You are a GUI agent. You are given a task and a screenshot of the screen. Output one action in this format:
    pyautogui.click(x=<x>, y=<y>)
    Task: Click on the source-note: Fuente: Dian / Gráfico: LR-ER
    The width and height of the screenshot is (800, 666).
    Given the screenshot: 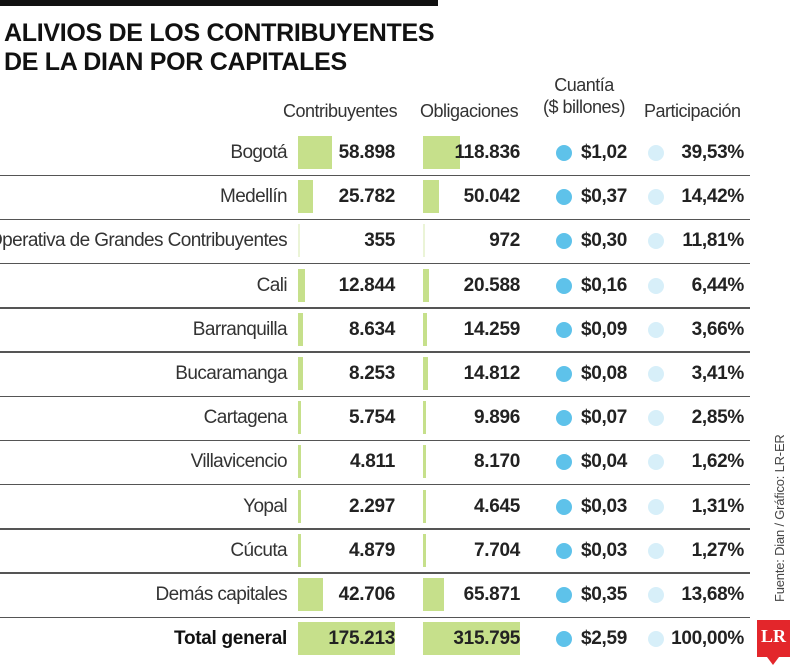 What is the action you would take?
    pyautogui.click(x=779, y=518)
    